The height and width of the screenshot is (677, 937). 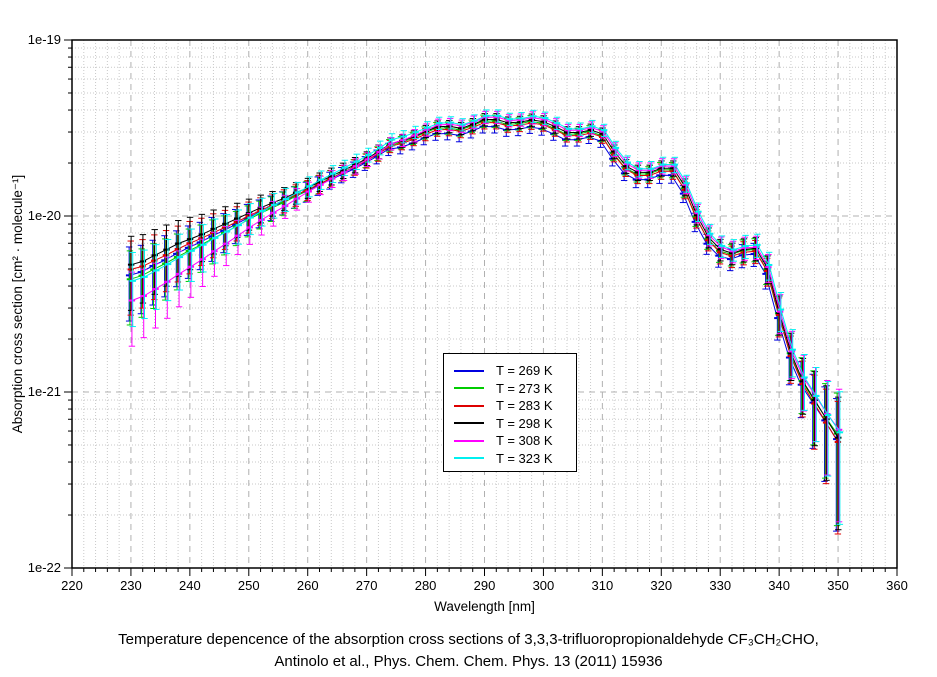 I want to click on x-tick-label: 240, so click(x=190, y=585).